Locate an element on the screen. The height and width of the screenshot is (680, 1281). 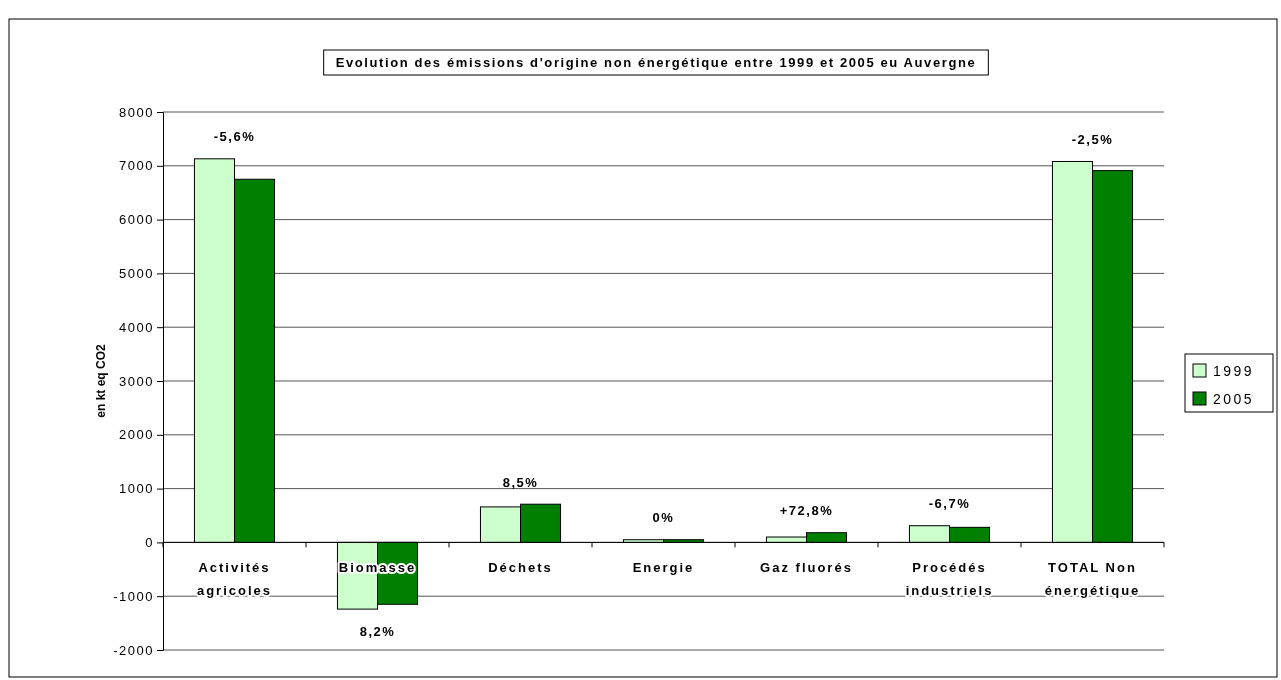
x-tick-label: Déchets is located at coordinates (520, 568).